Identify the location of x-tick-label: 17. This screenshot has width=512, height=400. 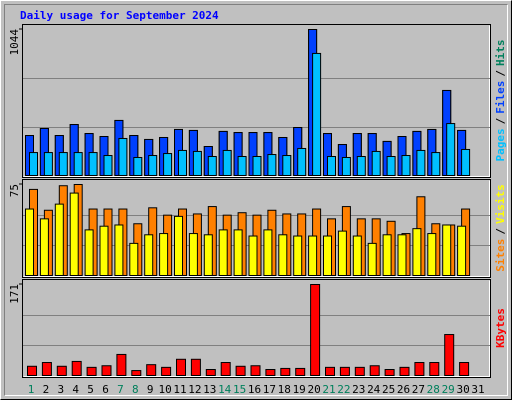
(269, 389).